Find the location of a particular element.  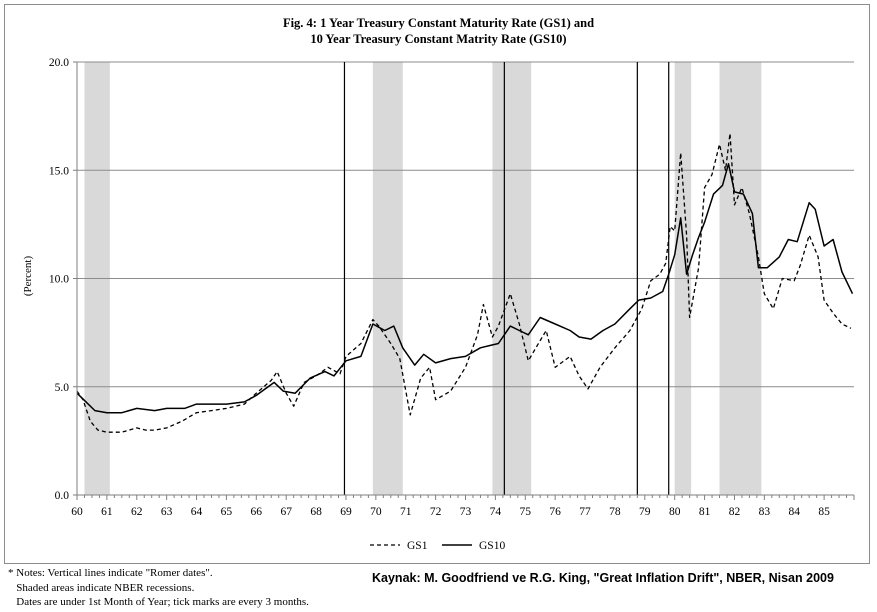

x-tick-label-24: 84 is located at coordinates (794, 512).